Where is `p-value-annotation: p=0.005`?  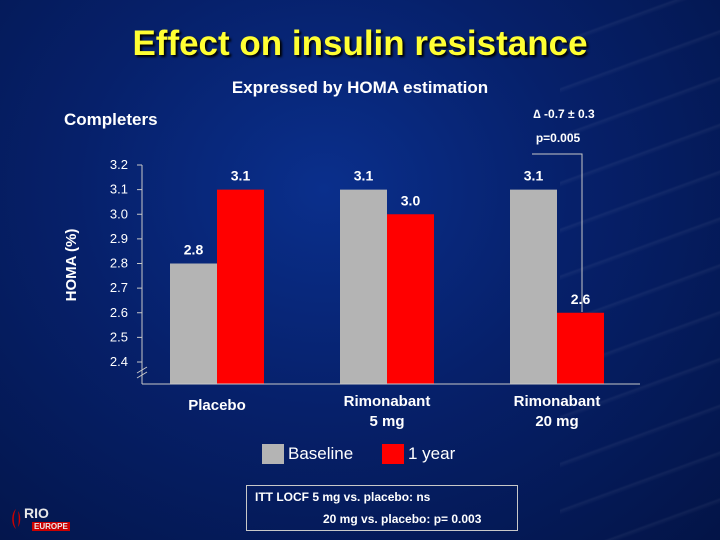 p-value-annotation: p=0.005 is located at coordinates (558, 138).